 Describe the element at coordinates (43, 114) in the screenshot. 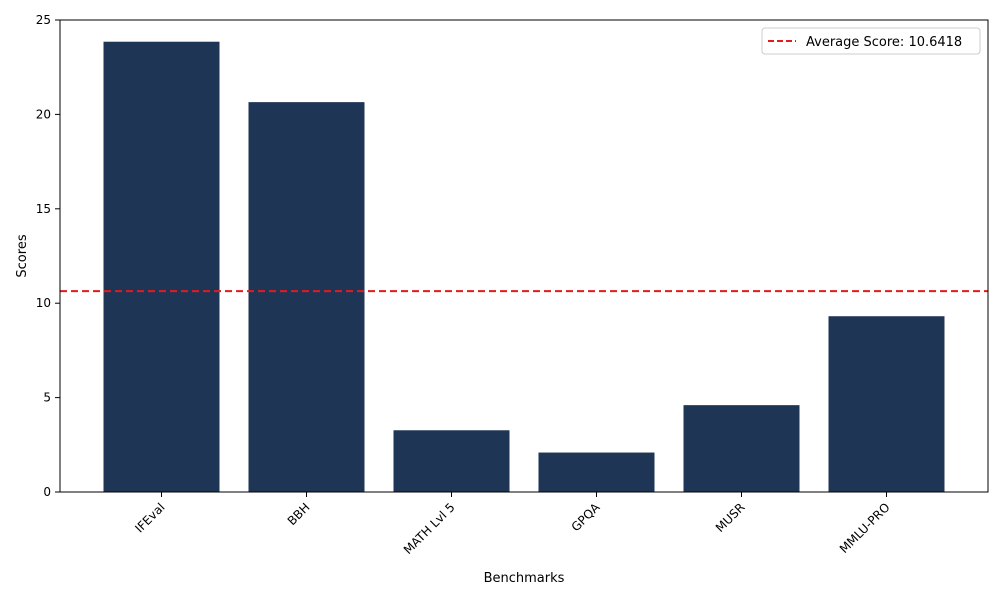

I see `y-tick-label: 20` at that location.